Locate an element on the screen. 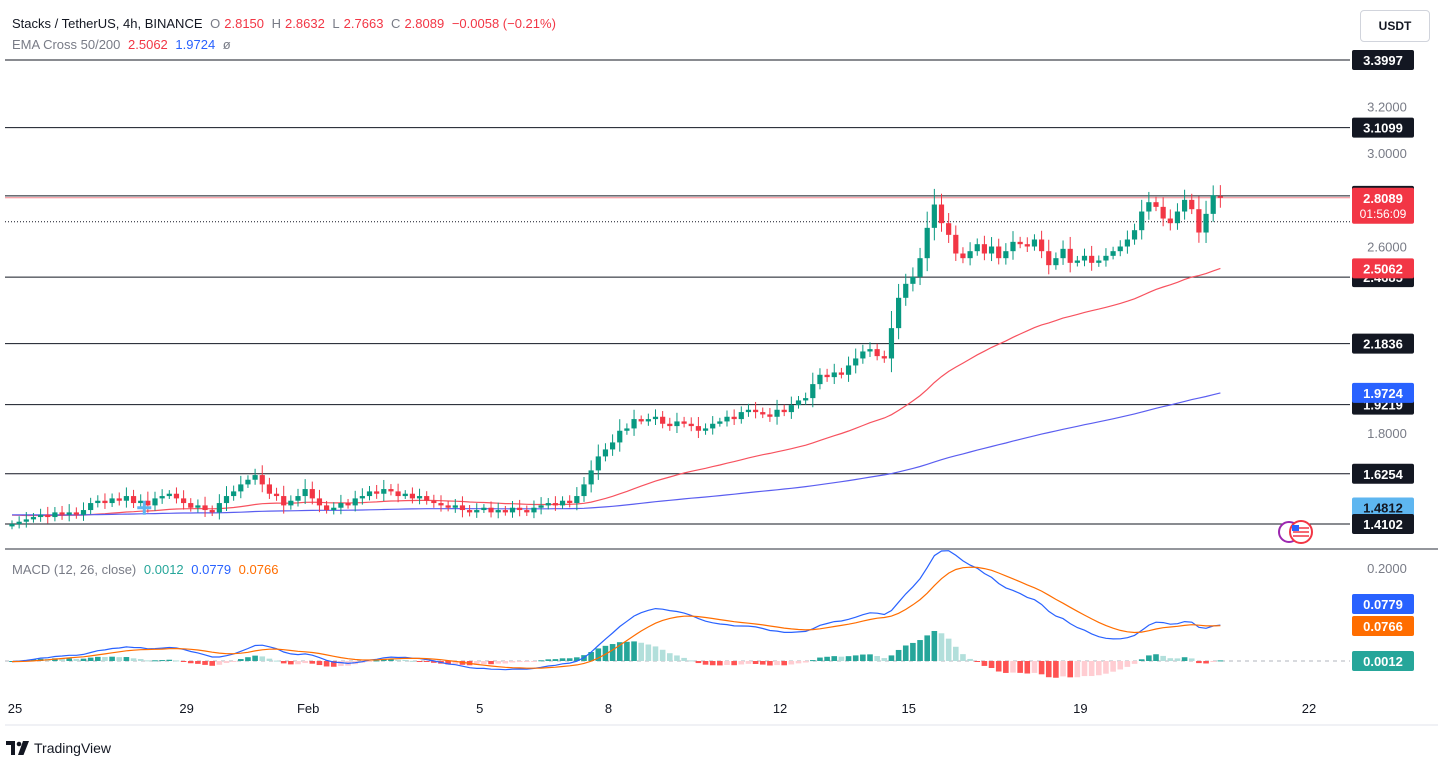 The image size is (1438, 761). tradingview-logo: TradingView is located at coordinates (58, 748).